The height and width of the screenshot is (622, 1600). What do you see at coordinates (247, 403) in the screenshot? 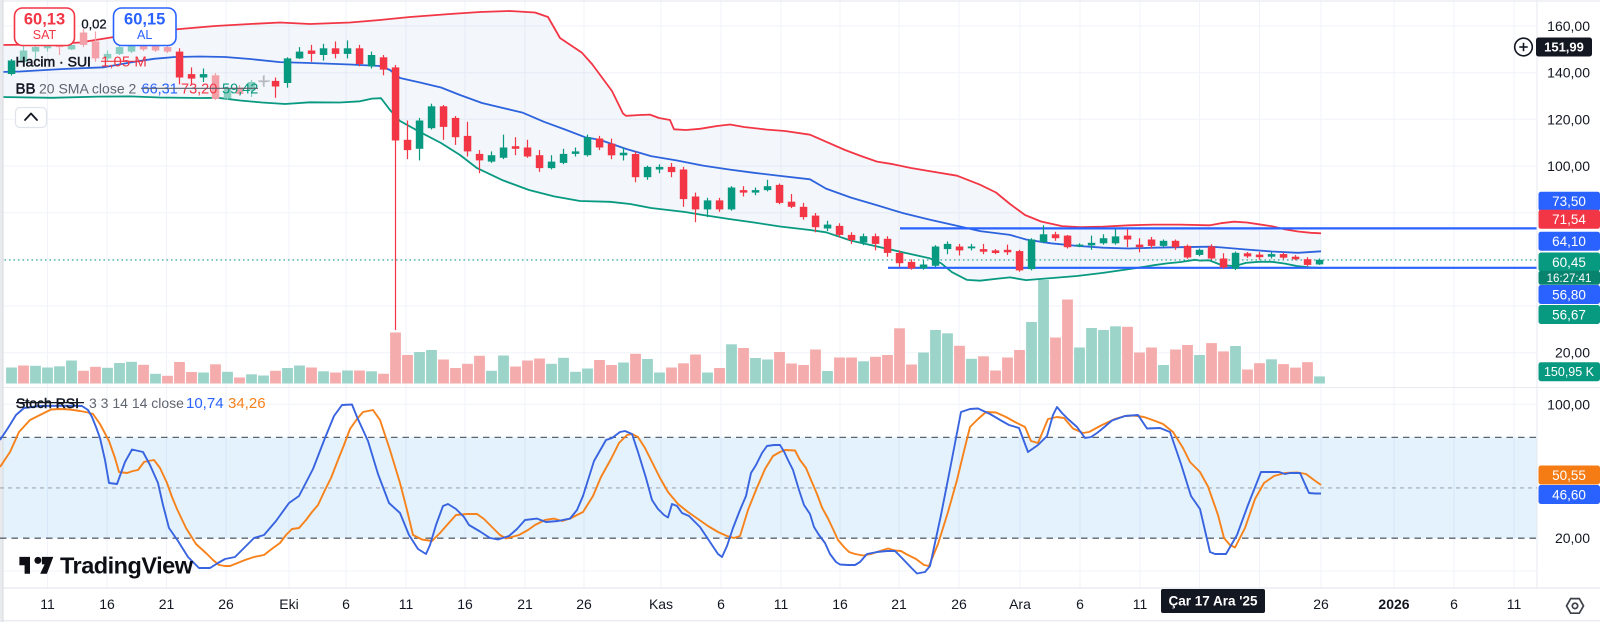
I see `svg-text: 34,26` at bounding box center [247, 403].